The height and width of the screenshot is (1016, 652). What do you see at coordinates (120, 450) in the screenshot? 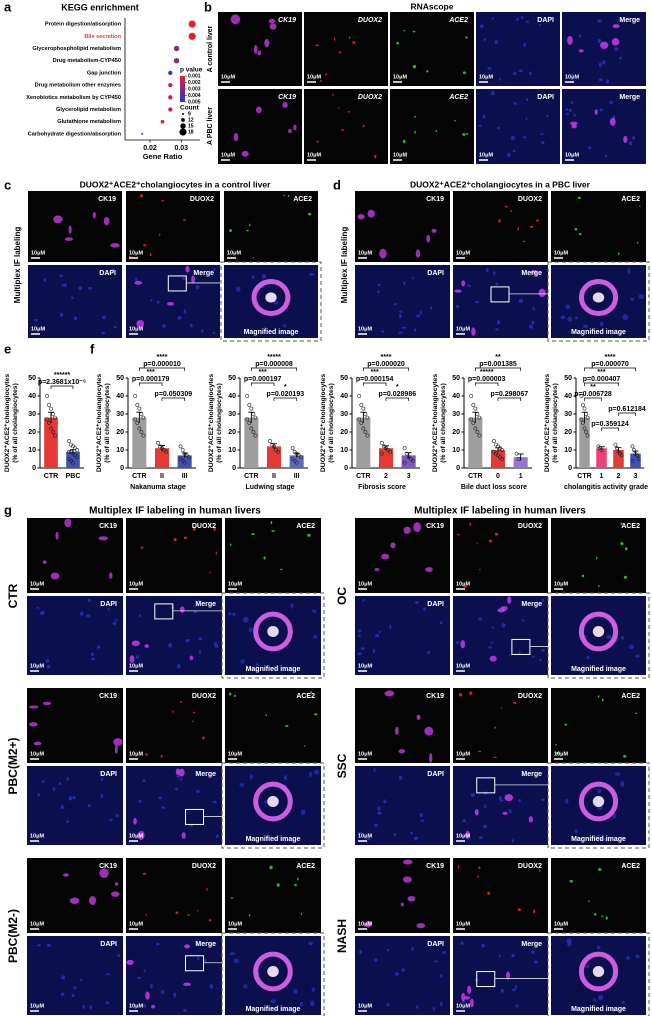
I see `y-tick-label: 10` at bounding box center [120, 450].